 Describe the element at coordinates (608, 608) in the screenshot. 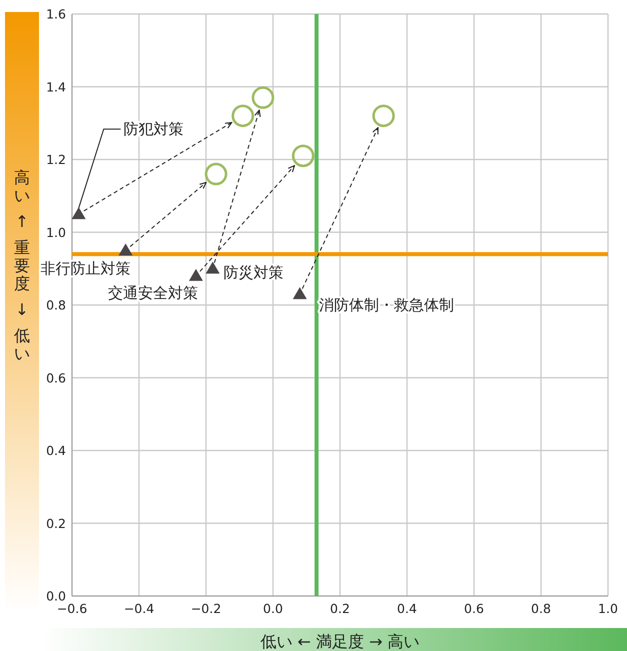

I see `x-tick-label: 1.0` at that location.